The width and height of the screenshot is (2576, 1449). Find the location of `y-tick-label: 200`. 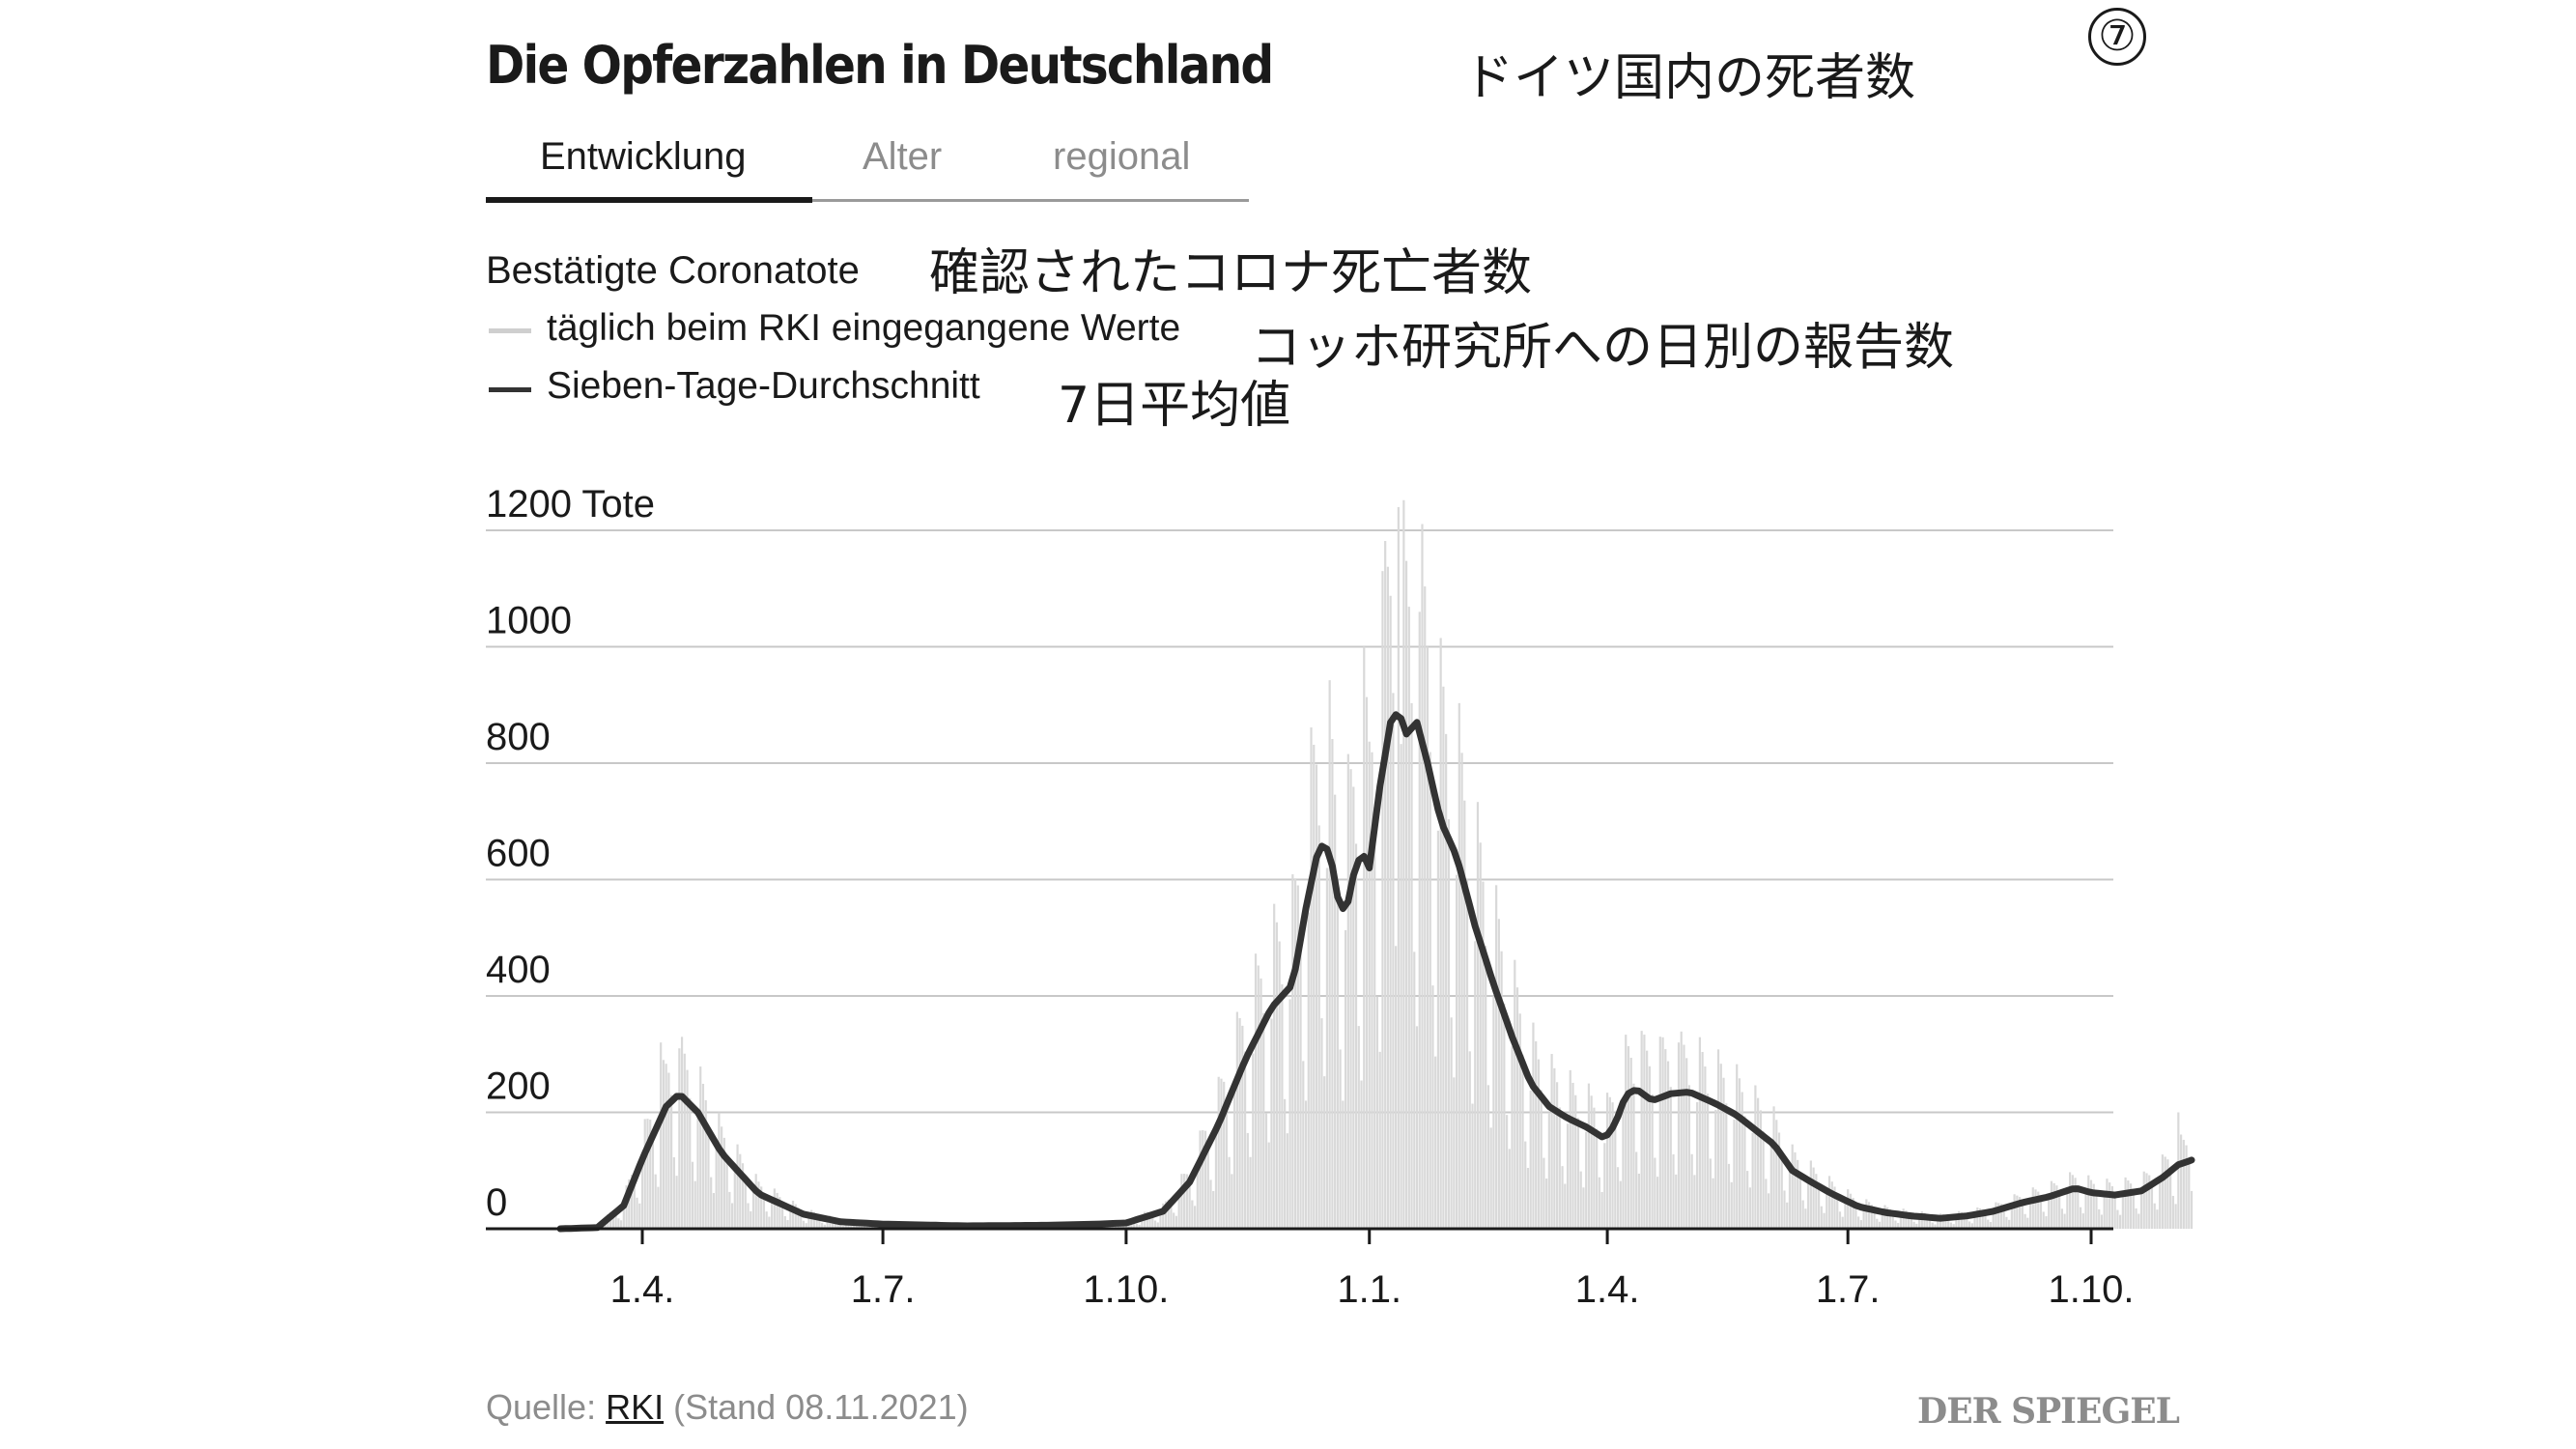

y-tick-label: 200 is located at coordinates (518, 1086).